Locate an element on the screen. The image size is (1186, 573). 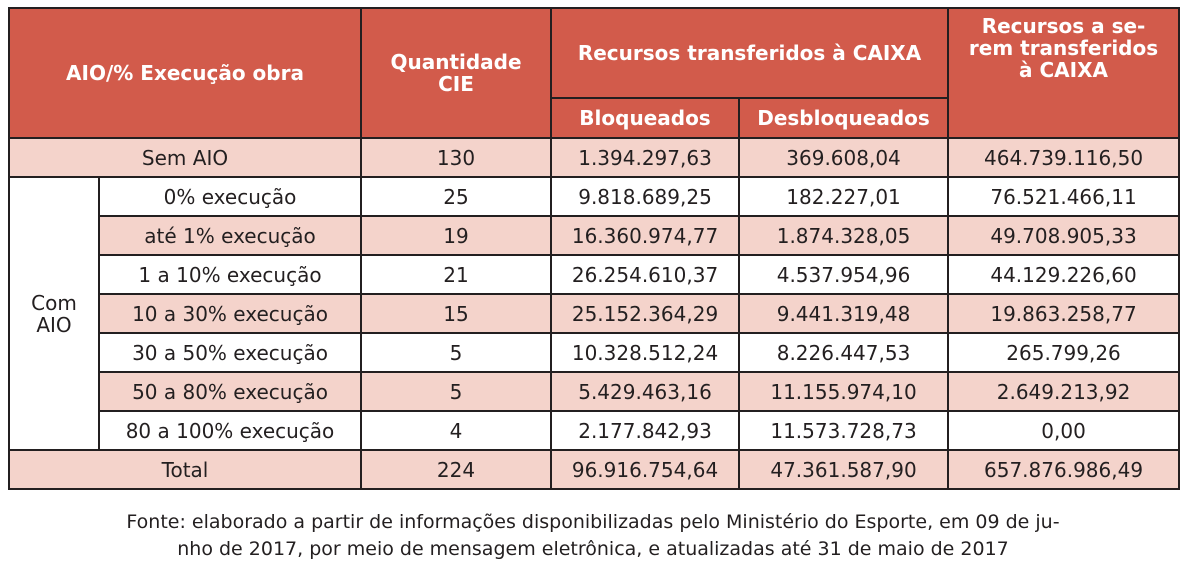
row-quantidade: 4 is located at coordinates (456, 430).